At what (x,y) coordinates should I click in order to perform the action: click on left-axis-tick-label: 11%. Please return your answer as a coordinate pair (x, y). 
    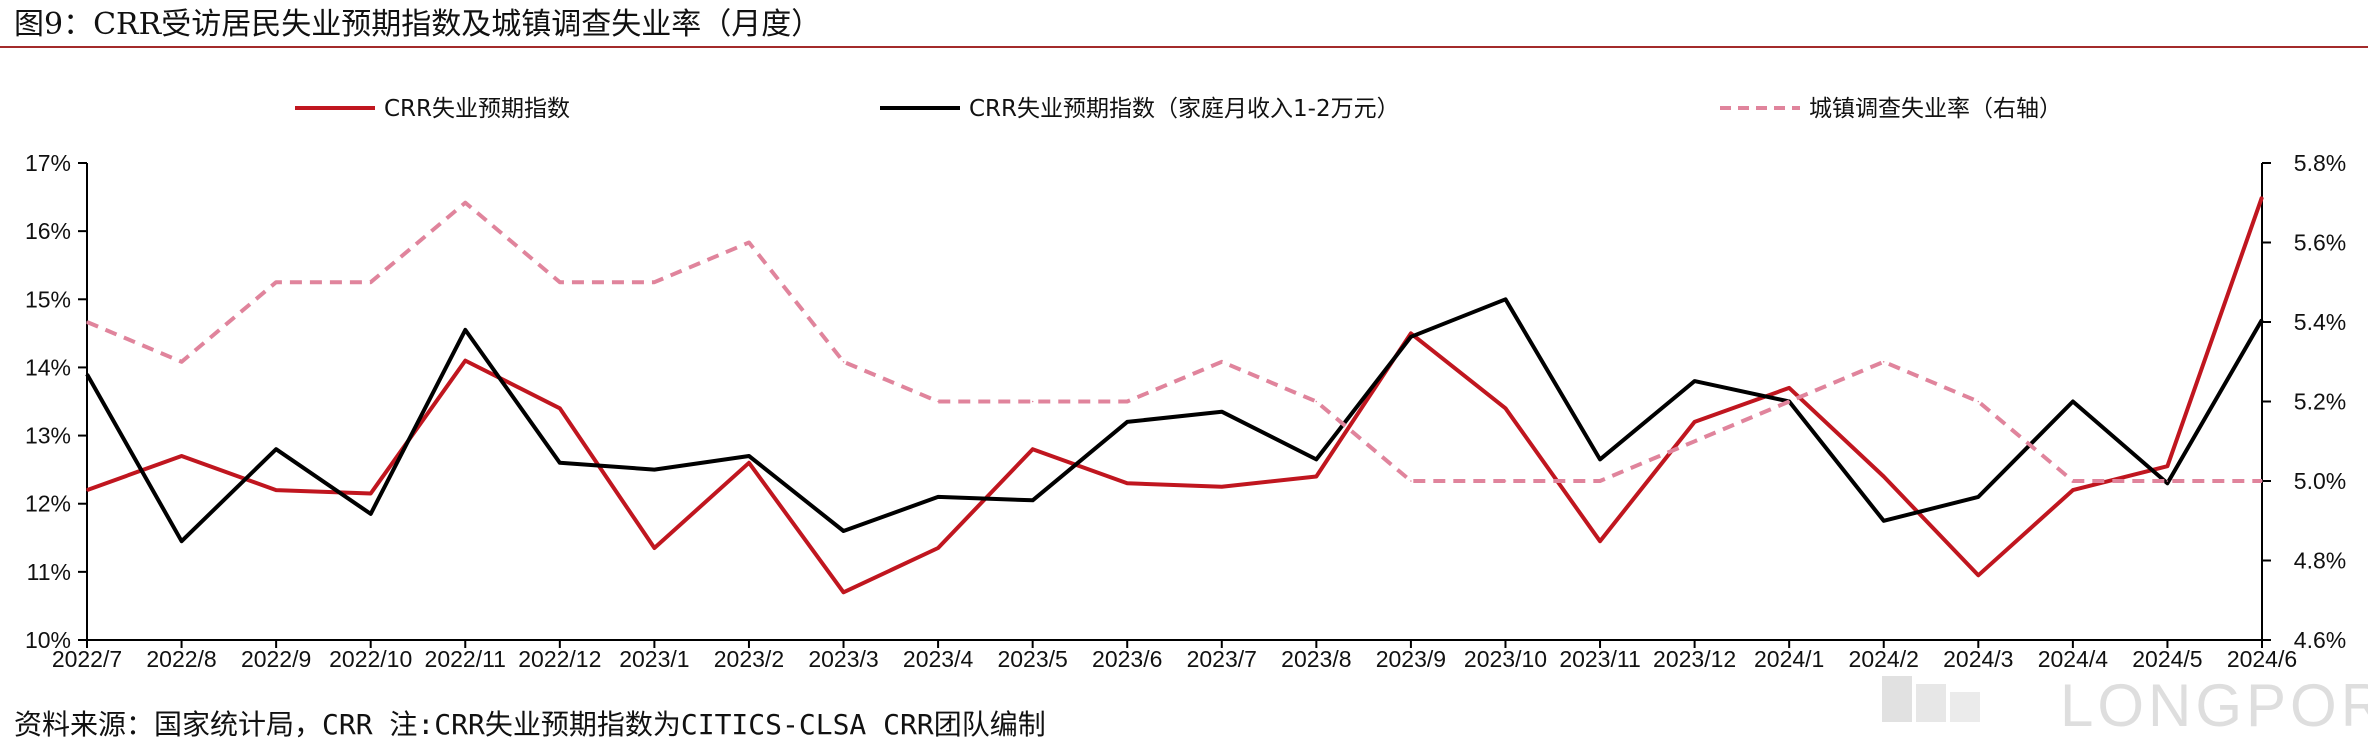
    Looking at the image, I should click on (49, 572).